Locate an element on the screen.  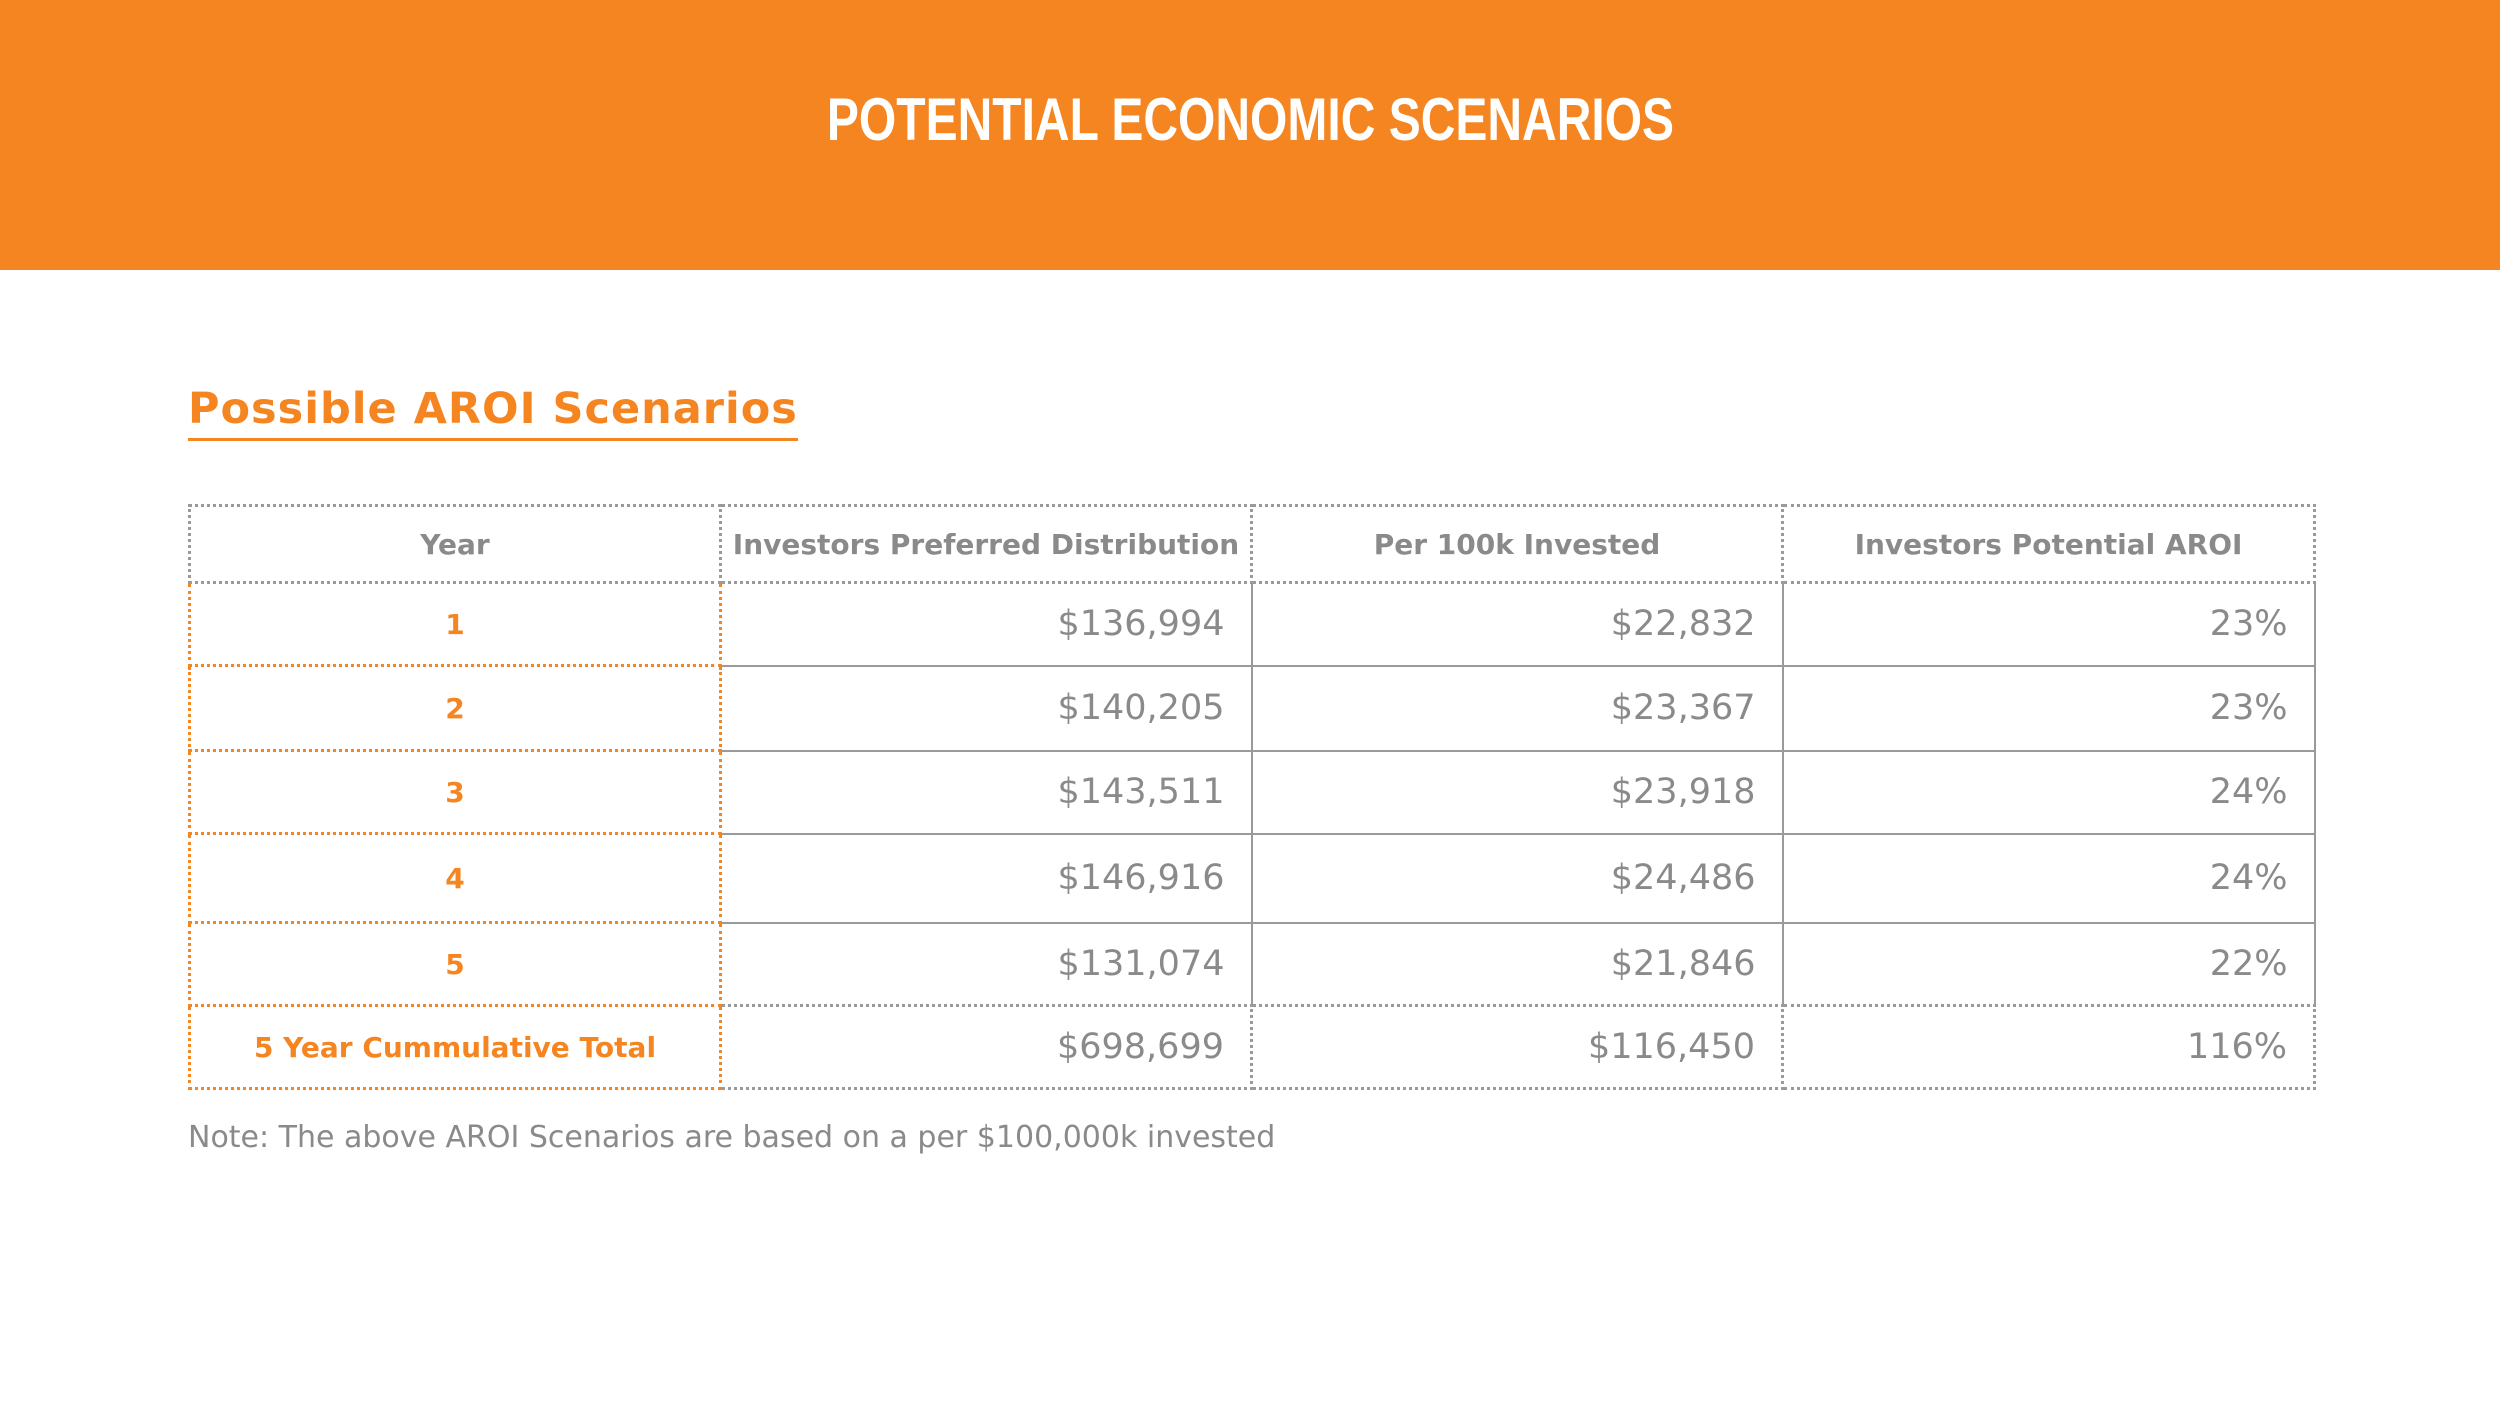
distribution-cell: $146,916 is located at coordinates (986, 878).